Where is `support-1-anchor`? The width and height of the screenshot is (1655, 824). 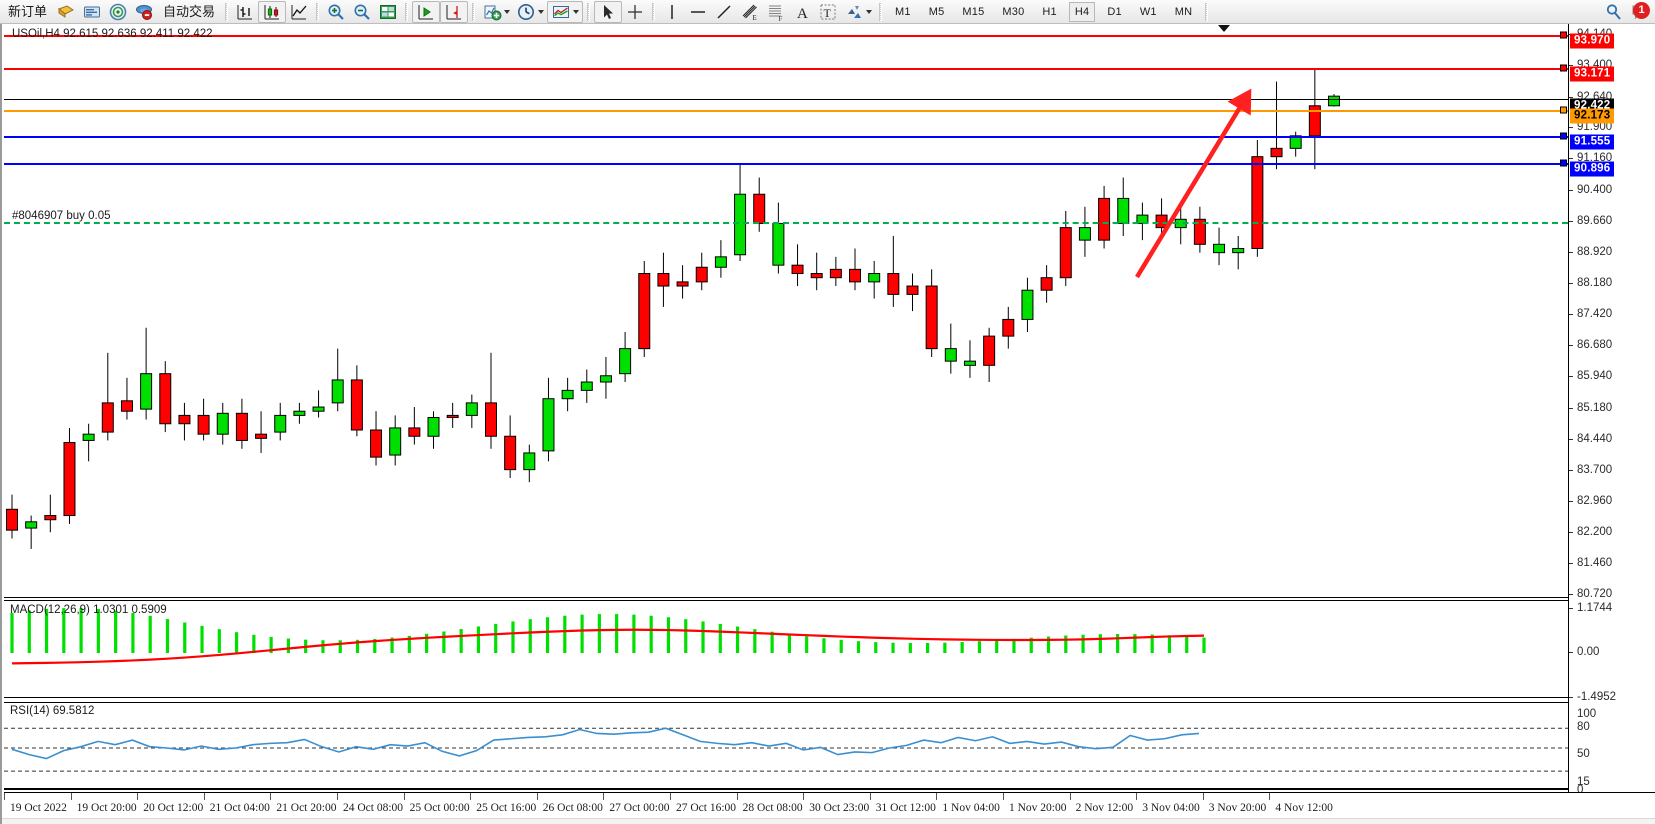 support-1-anchor is located at coordinates (1563, 136).